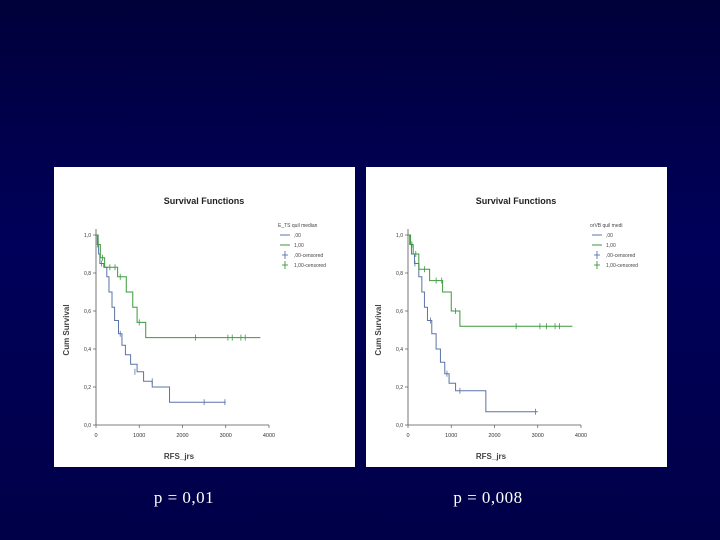 This screenshot has width=720, height=540. I want to click on legend-title: E_TS quil median, so click(298, 226).